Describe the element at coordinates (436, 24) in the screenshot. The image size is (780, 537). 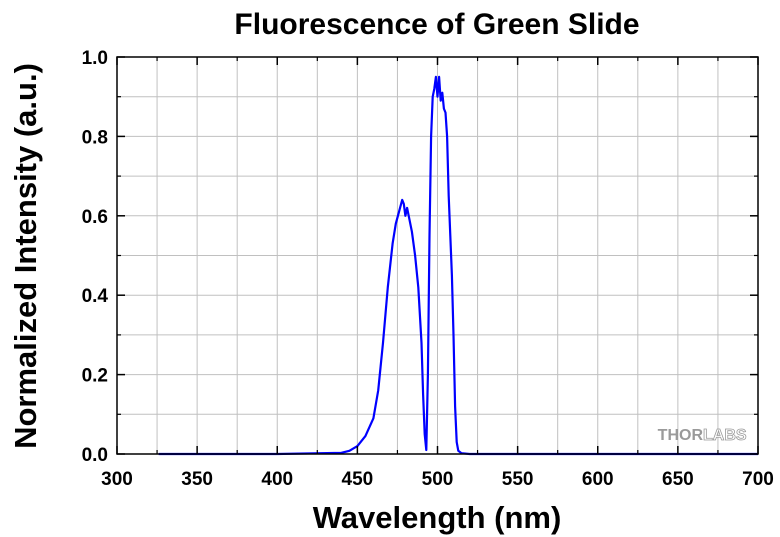
I see `chart-title: Fluorescence of Green Slide` at that location.